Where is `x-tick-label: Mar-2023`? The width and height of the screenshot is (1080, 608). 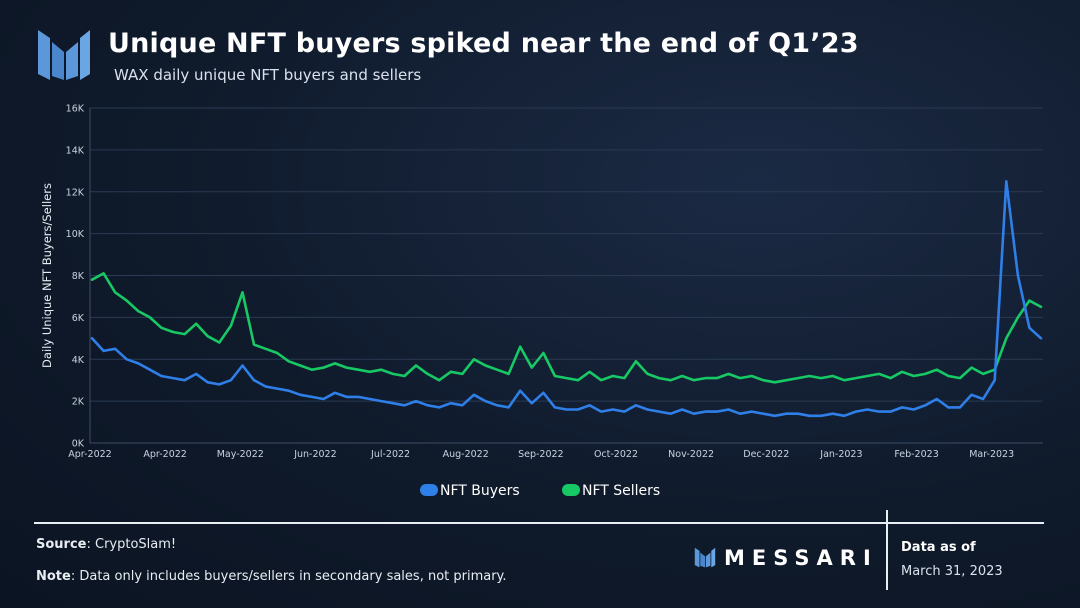
x-tick-label: Mar-2023 is located at coordinates (991, 454).